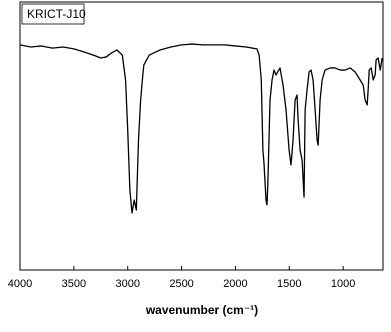 This screenshot has width=391, height=332. I want to click on x-tick-label: 2500, so click(181, 284).